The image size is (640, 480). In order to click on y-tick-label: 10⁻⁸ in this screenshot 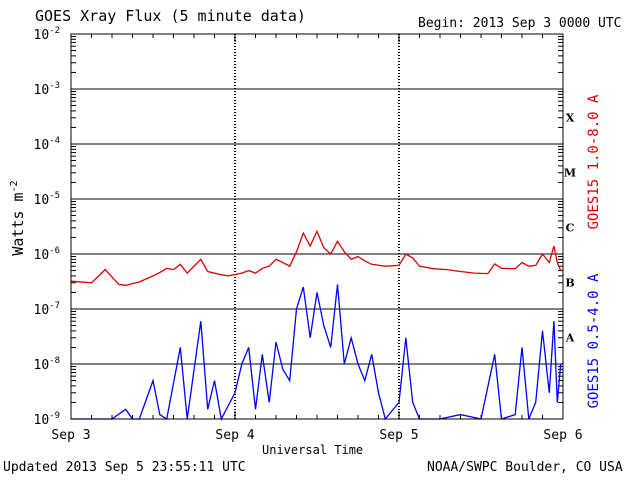, I will do `click(47, 364)`.